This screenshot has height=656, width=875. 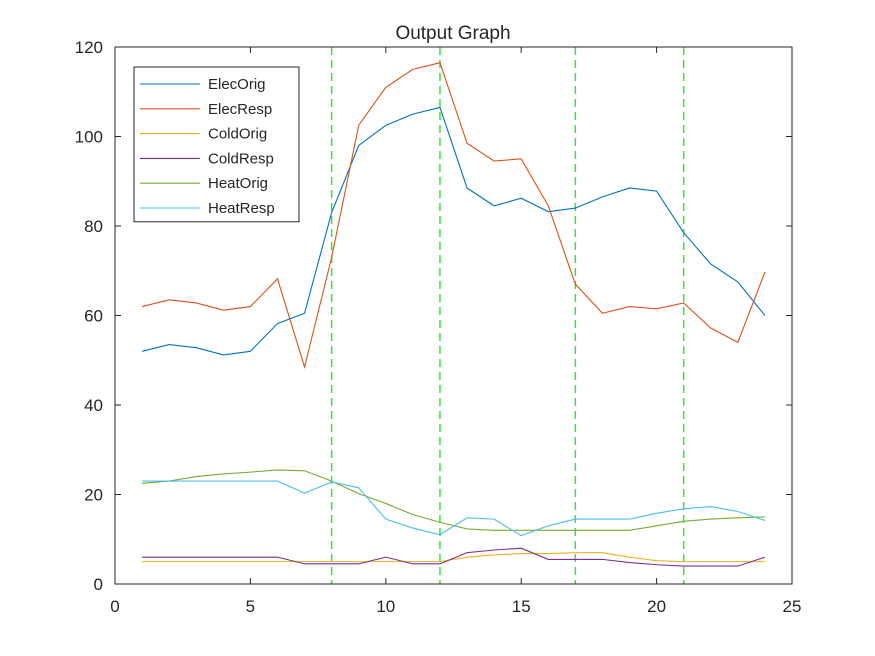 What do you see at coordinates (93, 226) in the screenshot?
I see `y-tick-label: 80` at bounding box center [93, 226].